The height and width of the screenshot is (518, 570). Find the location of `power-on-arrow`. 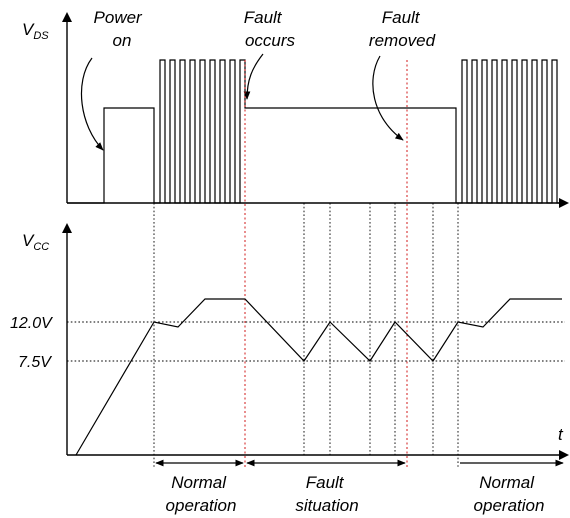

power-on-arrow is located at coordinates (92, 104).